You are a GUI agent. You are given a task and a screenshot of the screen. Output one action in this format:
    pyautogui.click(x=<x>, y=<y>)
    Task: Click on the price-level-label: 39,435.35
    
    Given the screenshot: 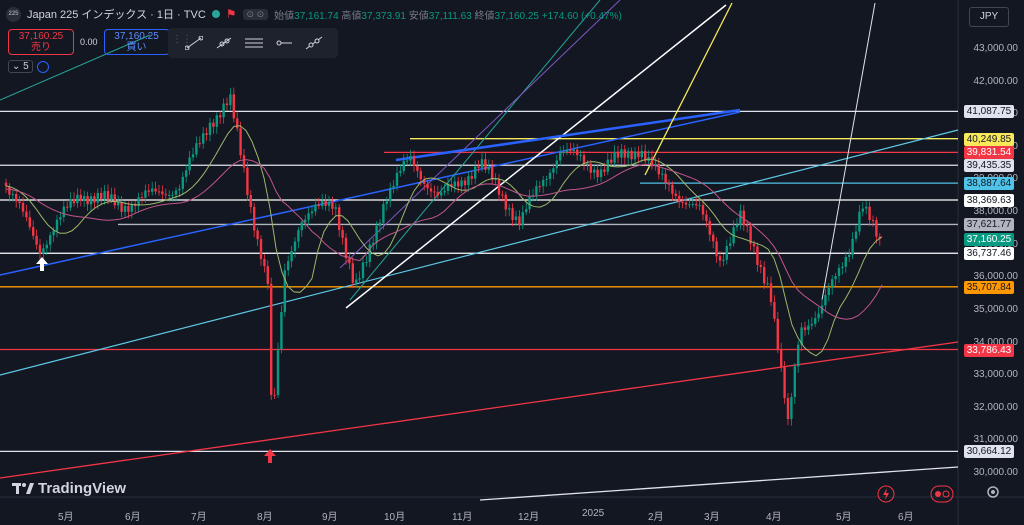 What is the action you would take?
    pyautogui.click(x=989, y=166)
    